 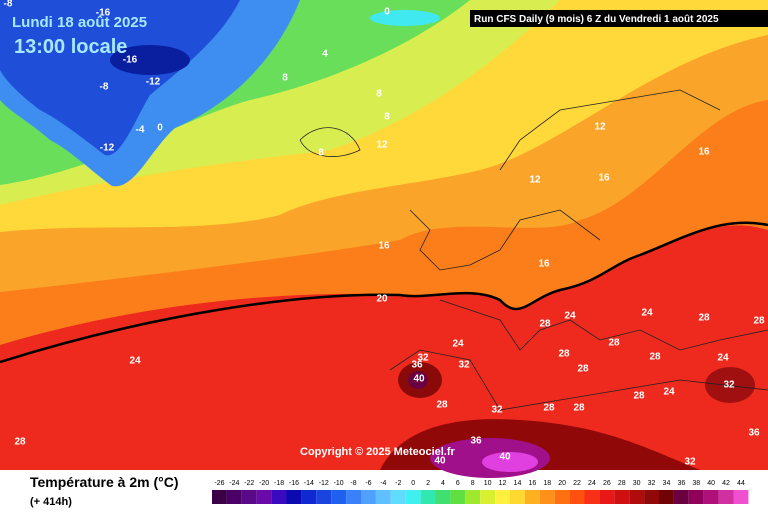 What do you see at coordinates (607, 483) in the screenshot?
I see `legend-tick-label: 26` at bounding box center [607, 483].